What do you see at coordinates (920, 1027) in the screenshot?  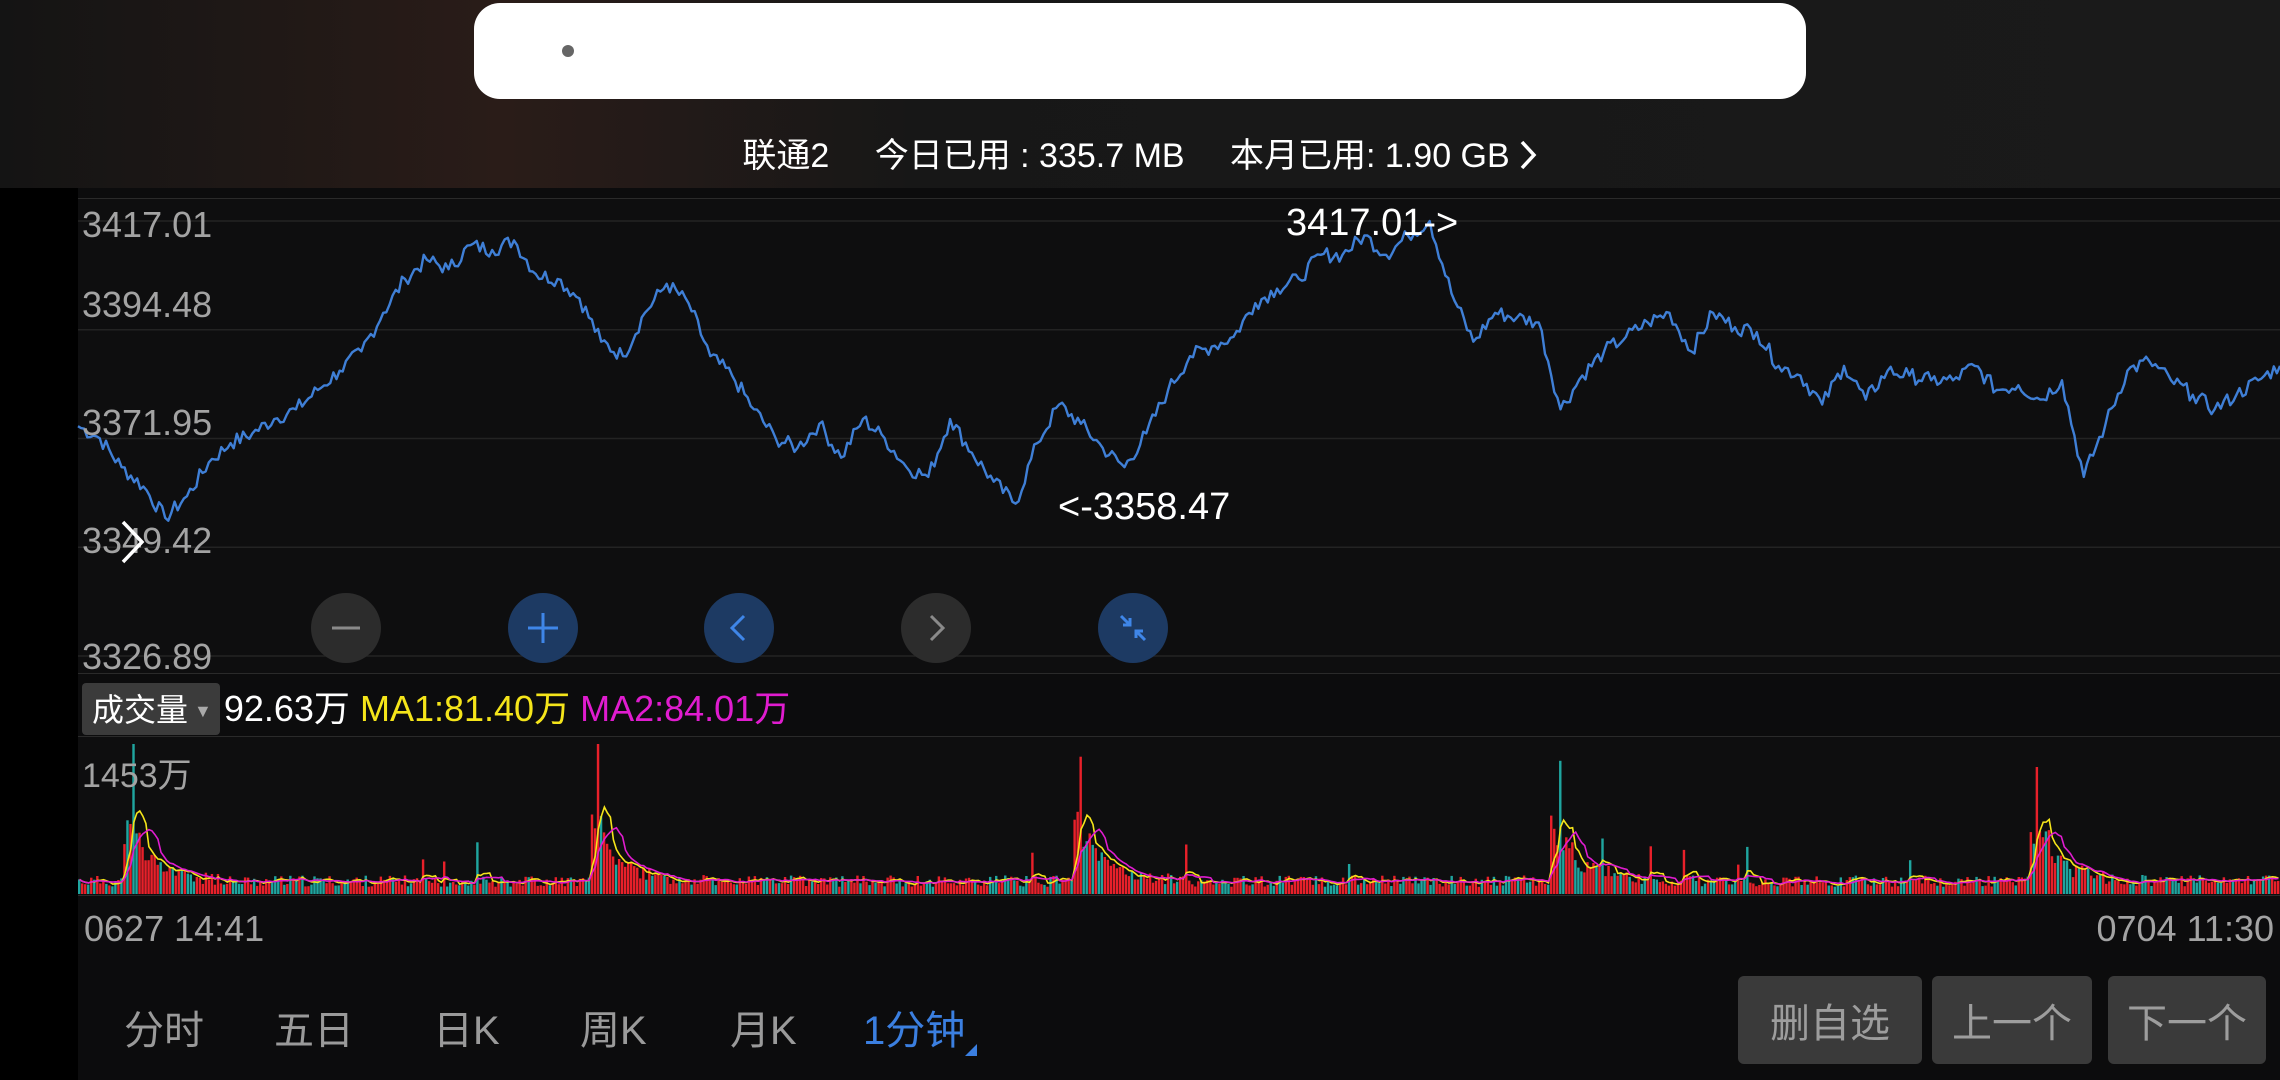 I see `tab-one-minute: 1分钟` at bounding box center [920, 1027].